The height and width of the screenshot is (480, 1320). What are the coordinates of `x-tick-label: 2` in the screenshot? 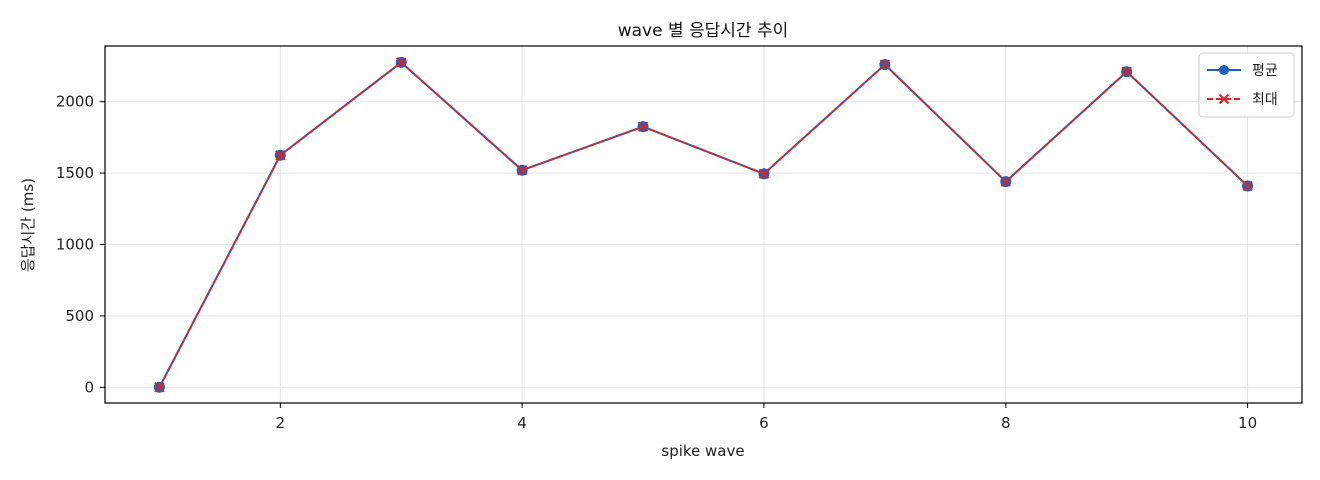 It's located at (281, 423).